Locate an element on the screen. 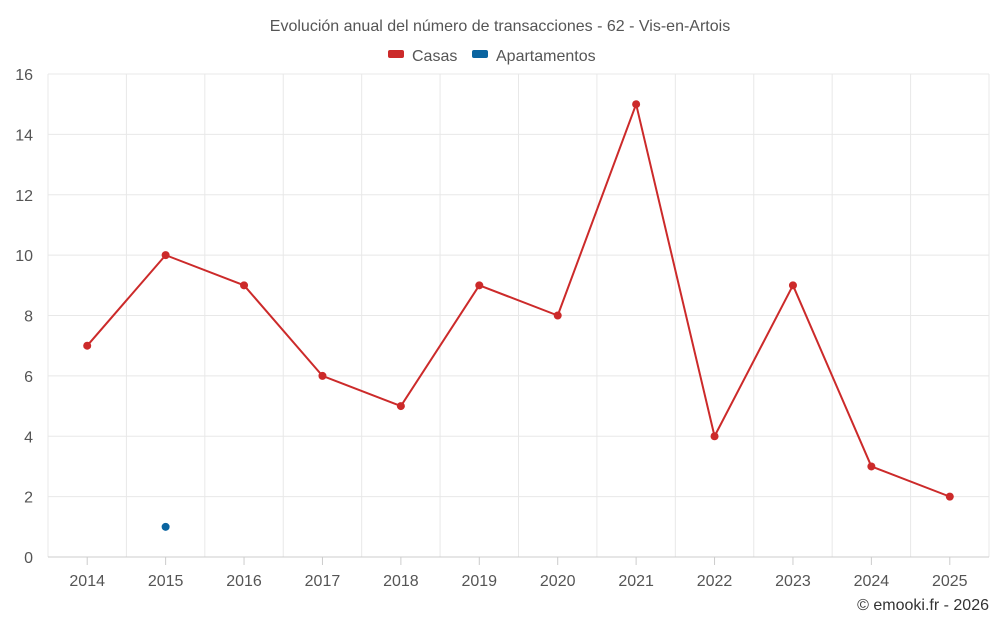  x-tick-label: 2024 is located at coordinates (872, 581).